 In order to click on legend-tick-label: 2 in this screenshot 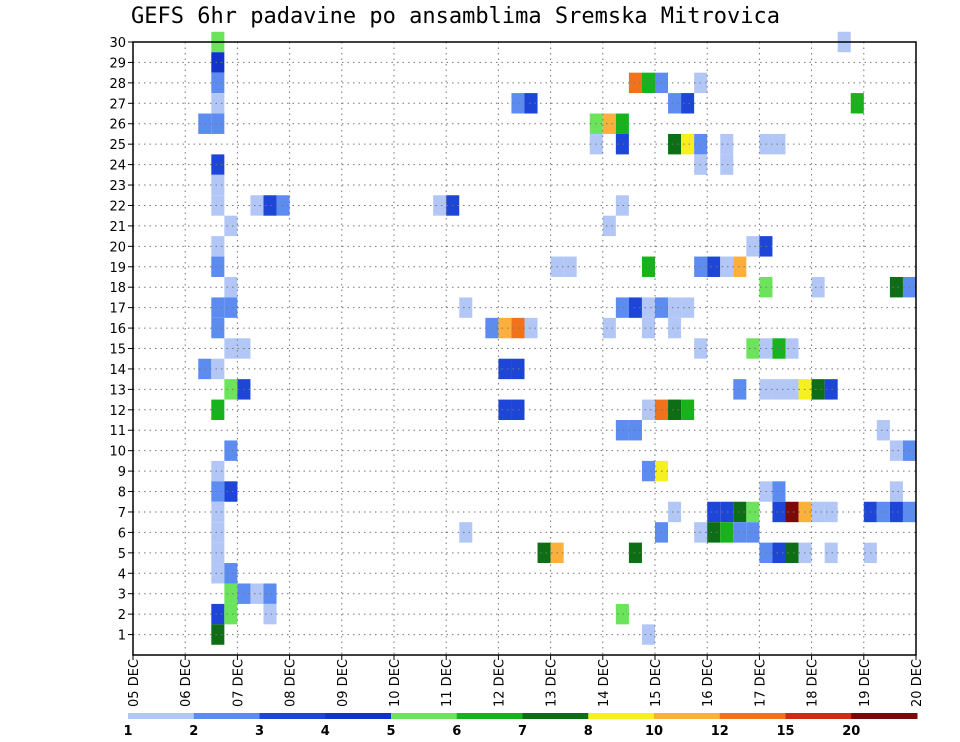, I will do `click(193, 731)`.